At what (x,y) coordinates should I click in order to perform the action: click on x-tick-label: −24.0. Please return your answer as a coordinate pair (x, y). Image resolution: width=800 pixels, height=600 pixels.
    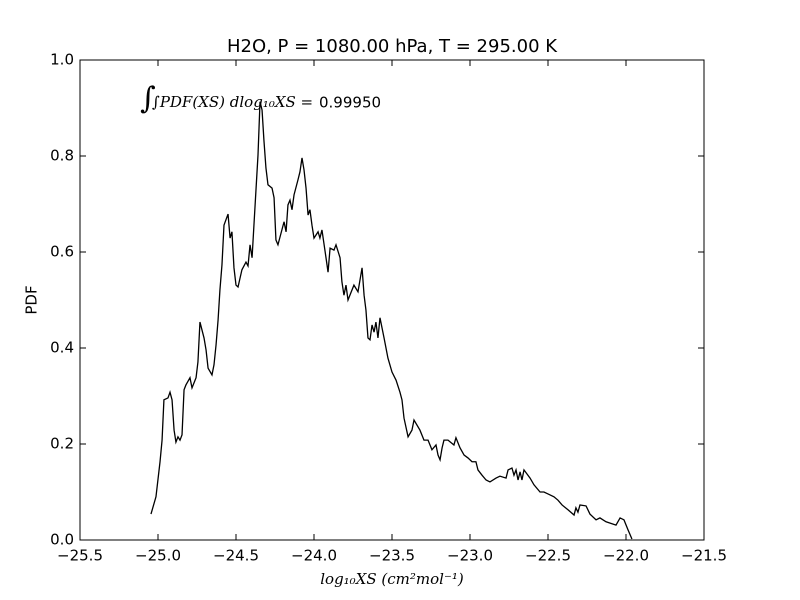
    Looking at the image, I should click on (314, 556).